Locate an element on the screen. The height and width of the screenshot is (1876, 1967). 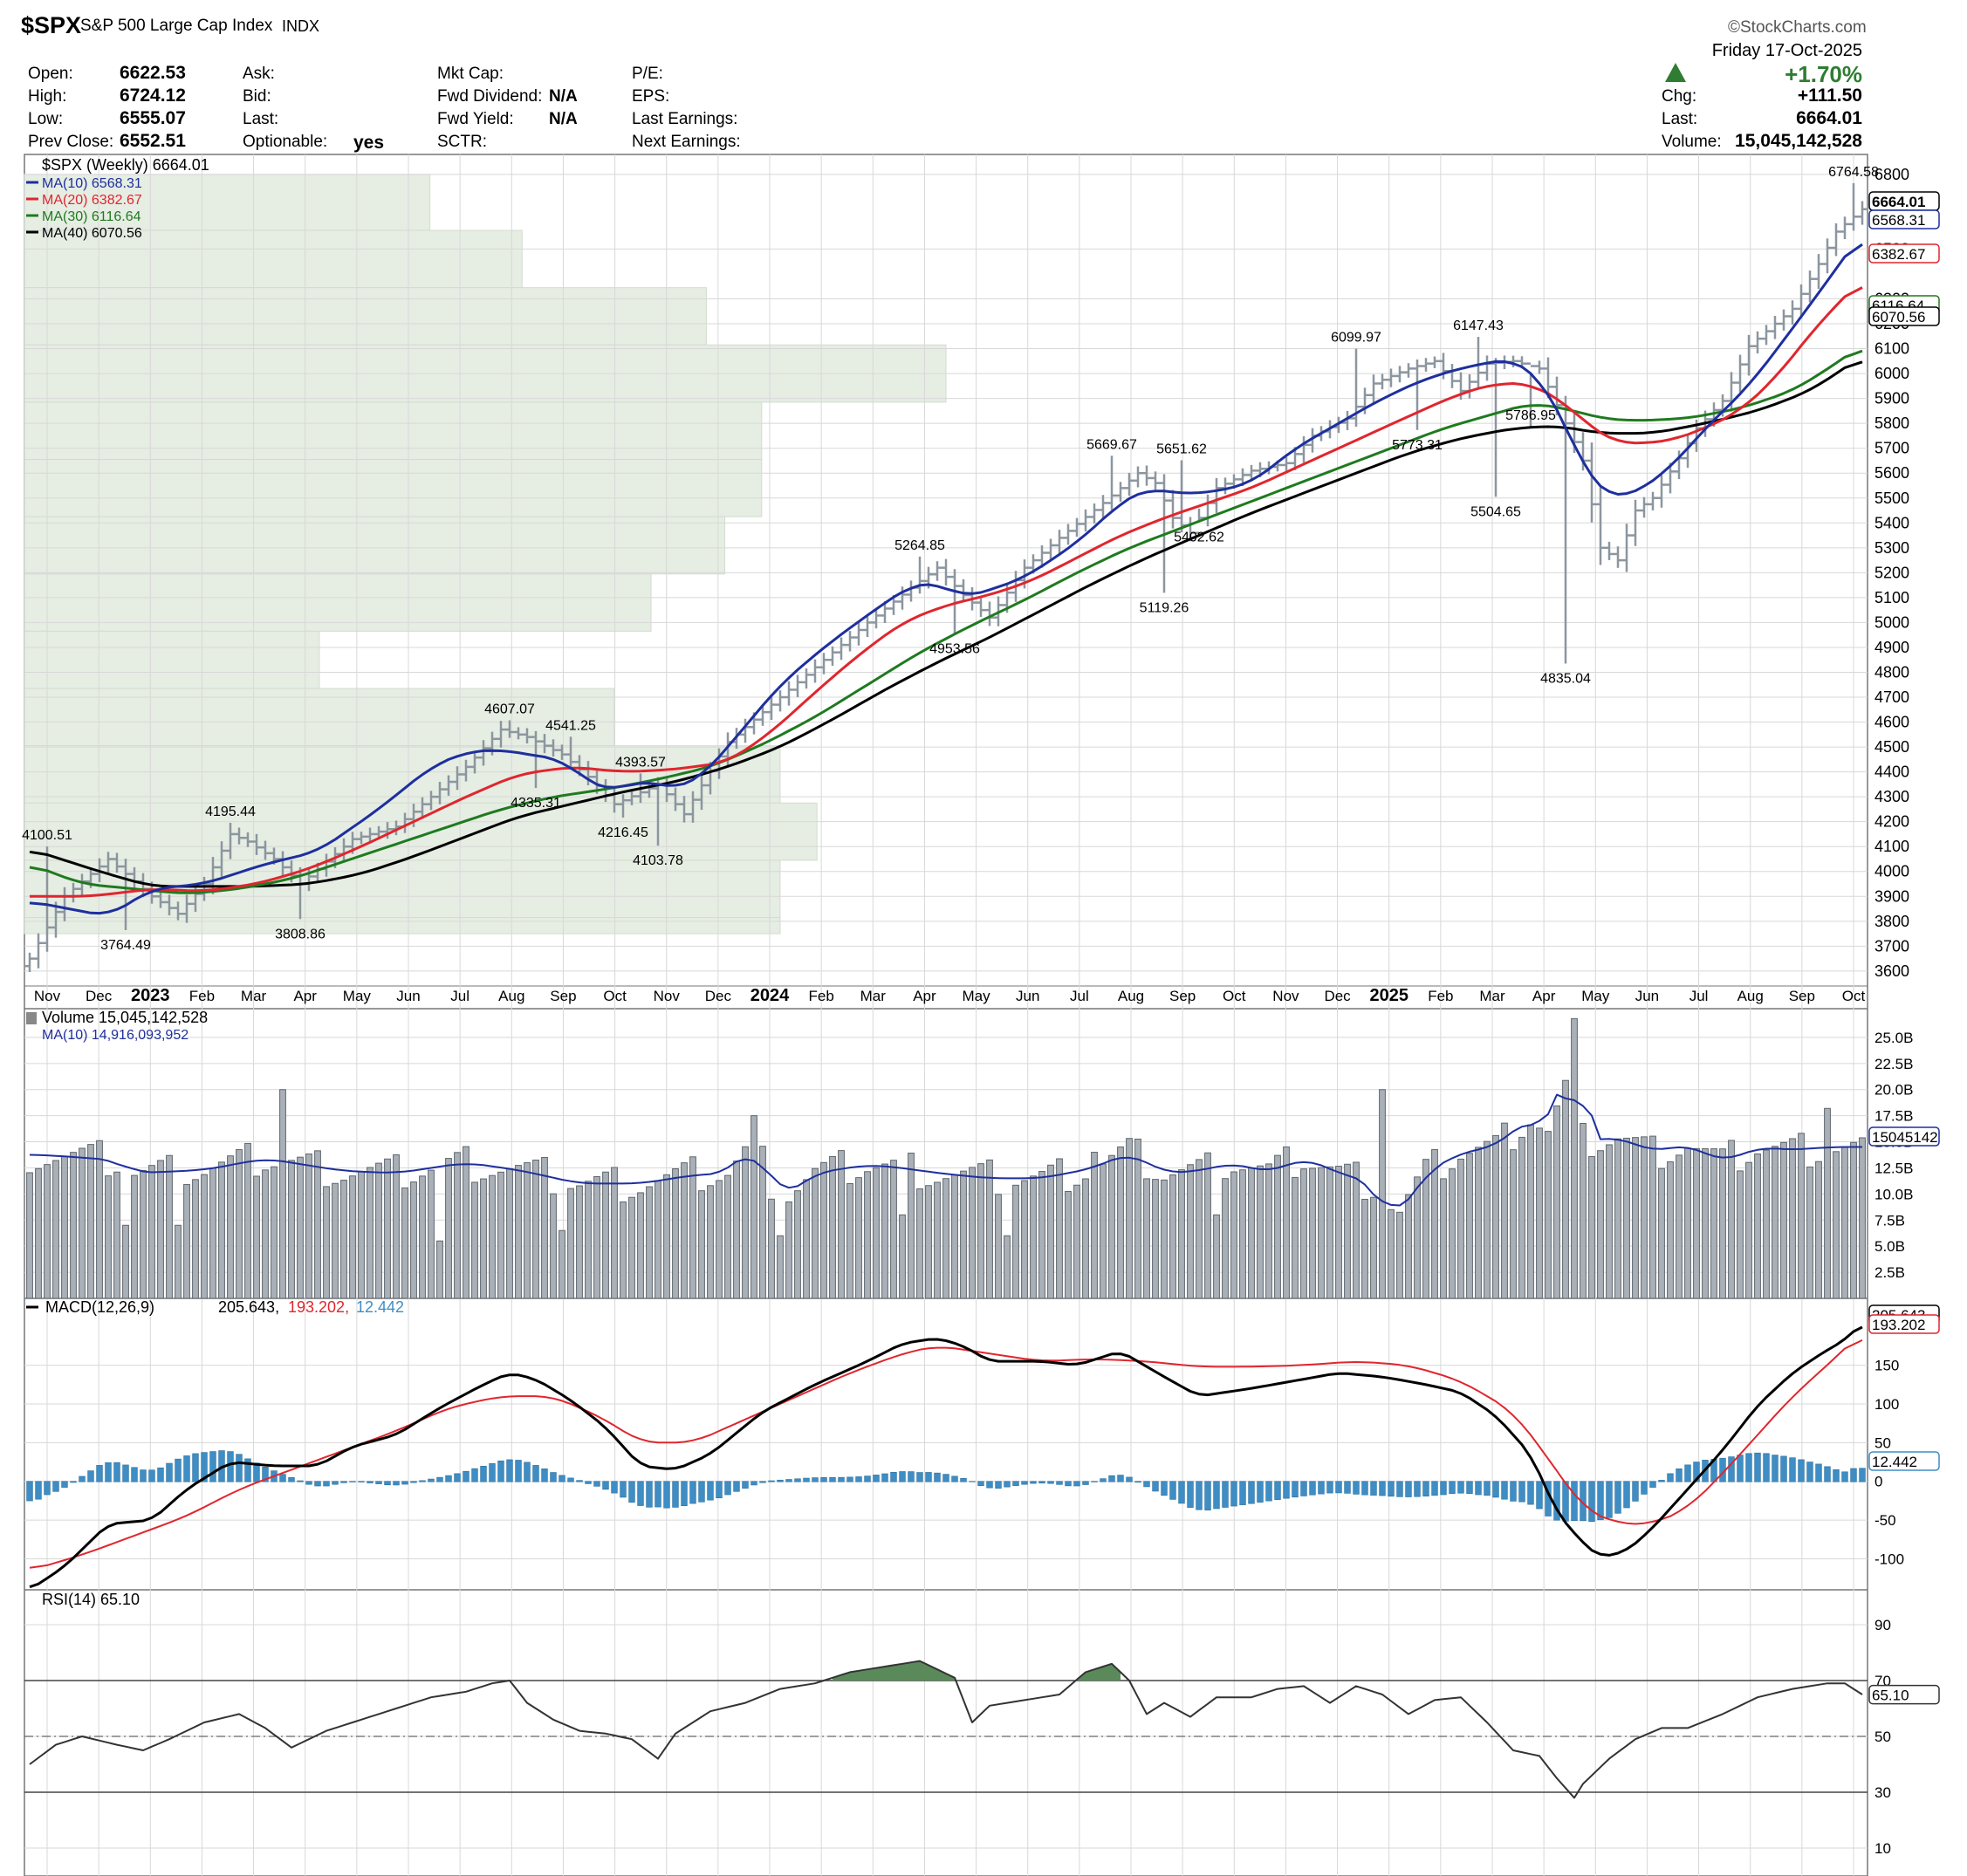
price-annotation: 6764.58 is located at coordinates (1854, 172).